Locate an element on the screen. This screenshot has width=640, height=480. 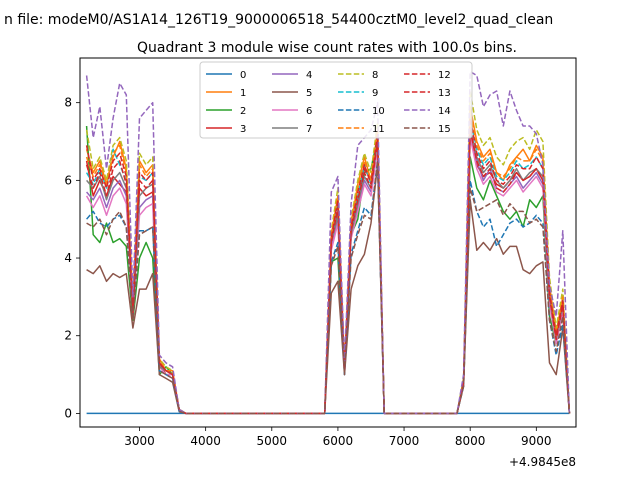
legend-label-10: 10 is located at coordinates (378, 111).